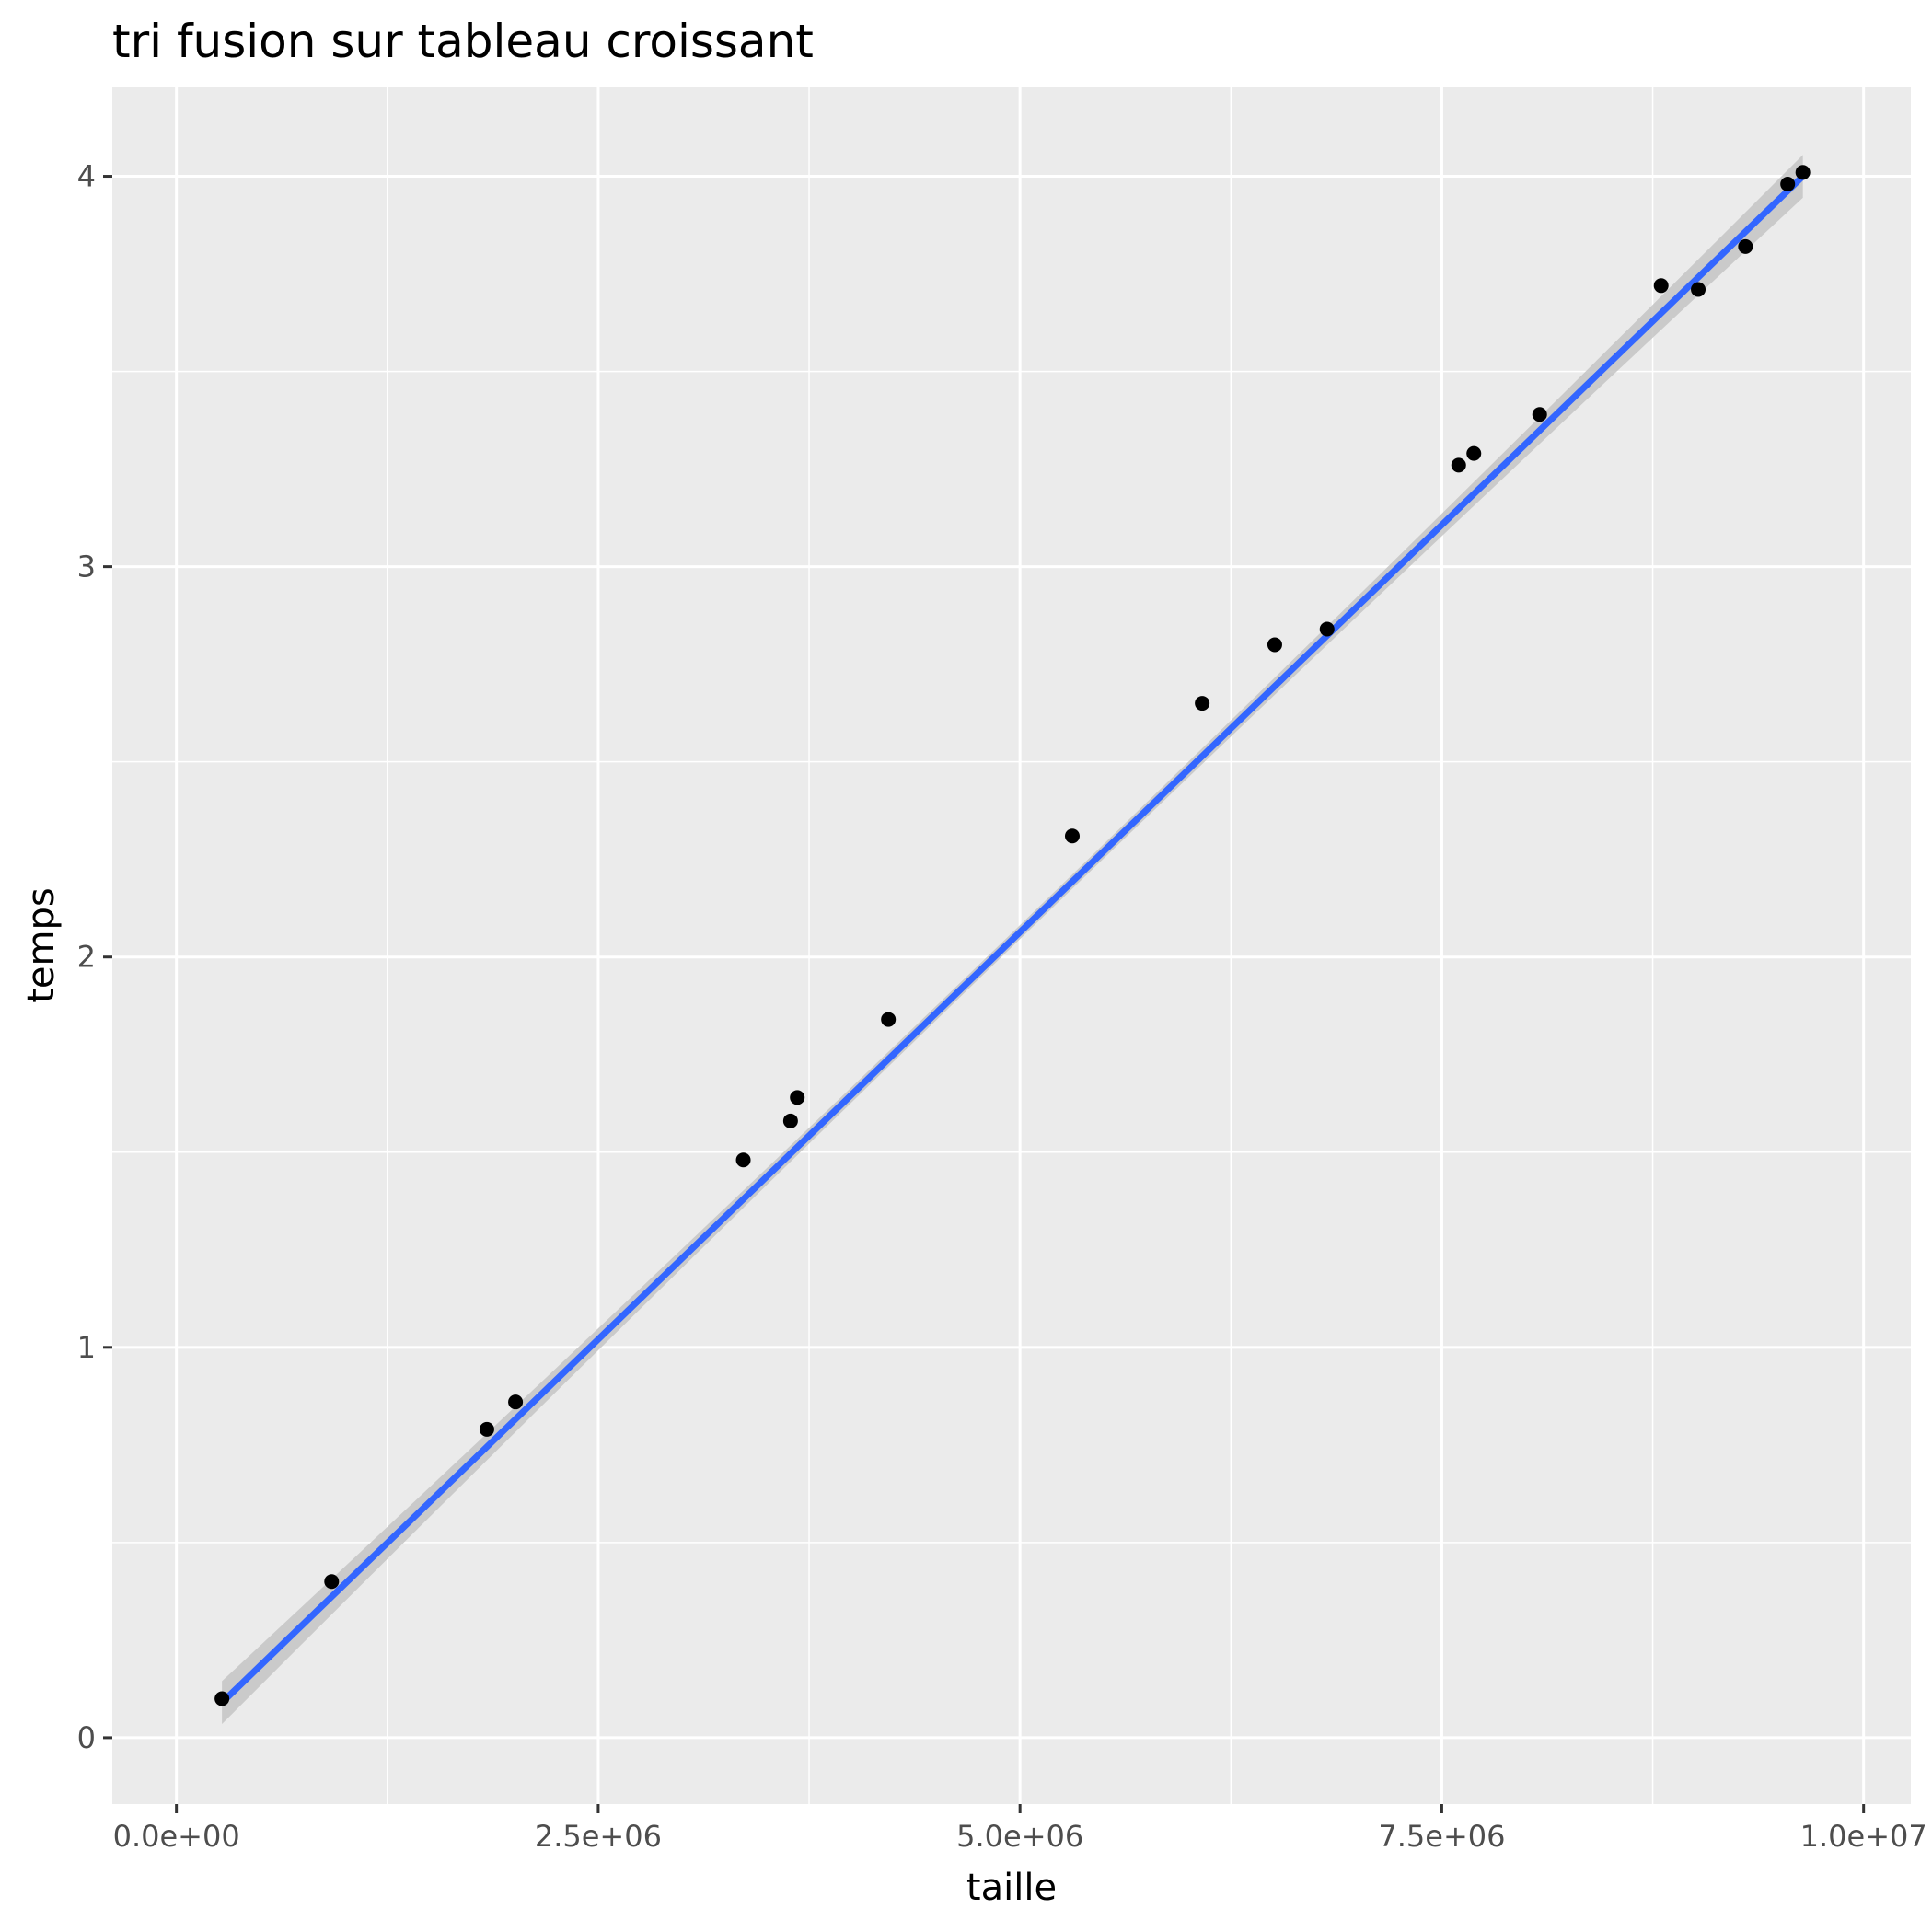 This screenshot has height=1932, width=1932. Describe the element at coordinates (599, 1837) in the screenshot. I see `x-tick-label: 2.5e+06` at that location.